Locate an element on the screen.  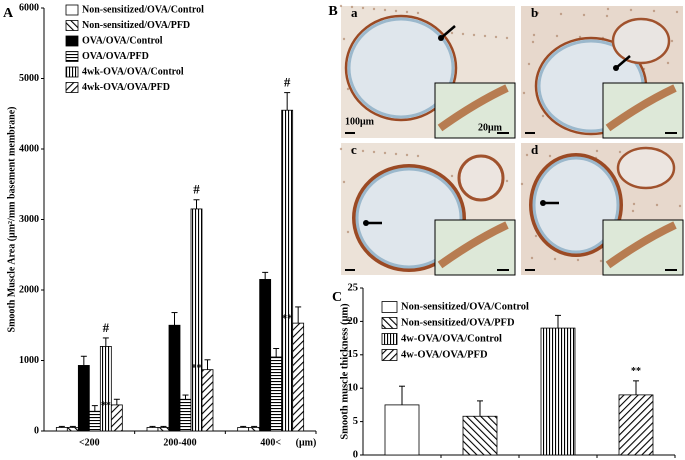
y-tick-label: 2000 is located at coordinates (29, 289).